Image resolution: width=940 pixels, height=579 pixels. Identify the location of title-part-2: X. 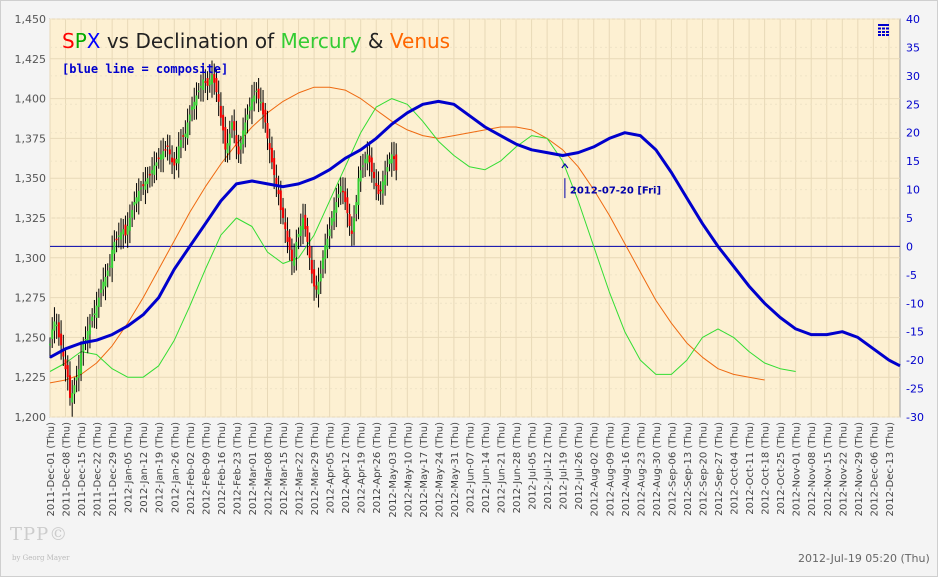
(93, 41).